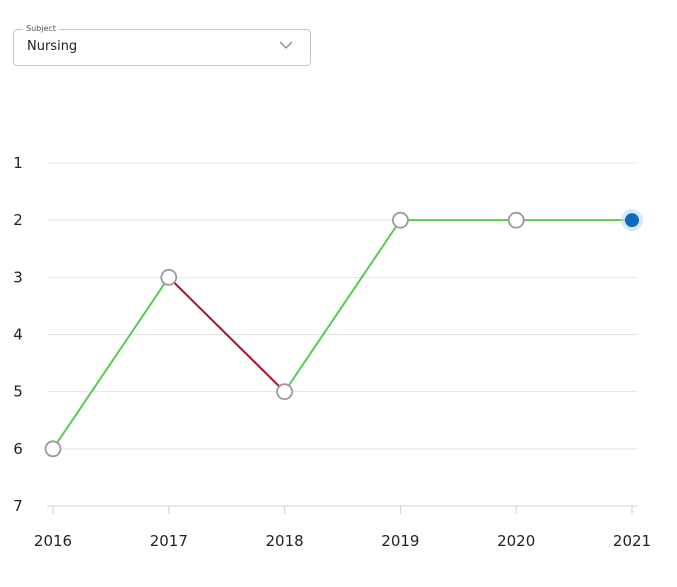  What do you see at coordinates (18, 506) in the screenshot?
I see `y-tick-label: 7` at bounding box center [18, 506].